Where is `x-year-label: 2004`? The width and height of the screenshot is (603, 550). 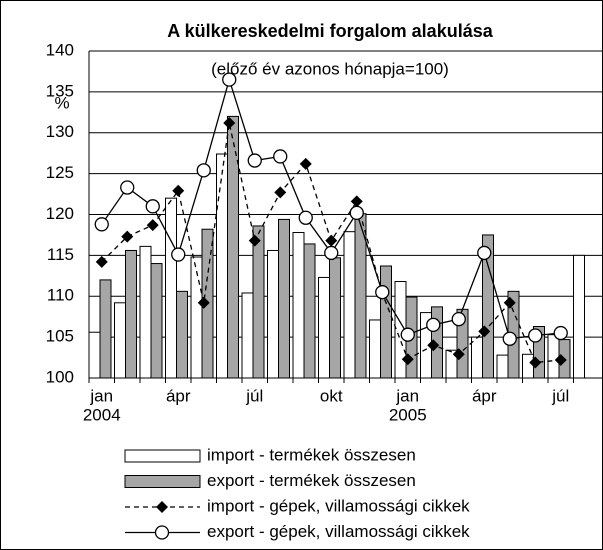 x-year-label: 2004 is located at coordinates (102, 414).